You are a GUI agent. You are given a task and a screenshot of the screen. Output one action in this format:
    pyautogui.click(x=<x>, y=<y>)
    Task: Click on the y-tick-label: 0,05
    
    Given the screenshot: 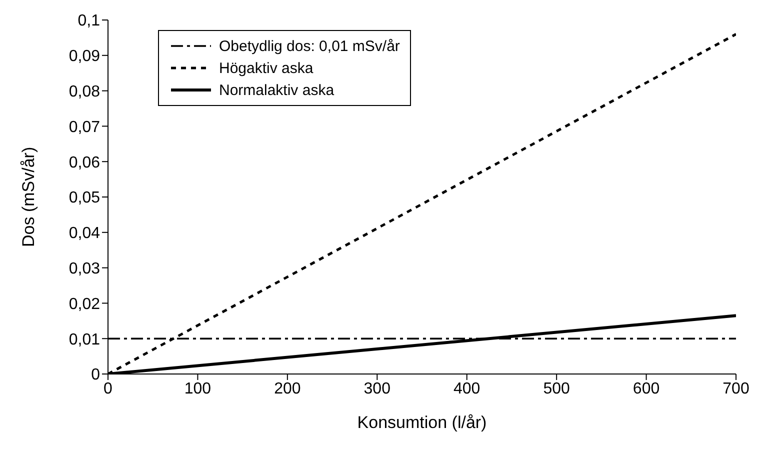 What is the action you would take?
    pyautogui.click(x=84, y=198)
    